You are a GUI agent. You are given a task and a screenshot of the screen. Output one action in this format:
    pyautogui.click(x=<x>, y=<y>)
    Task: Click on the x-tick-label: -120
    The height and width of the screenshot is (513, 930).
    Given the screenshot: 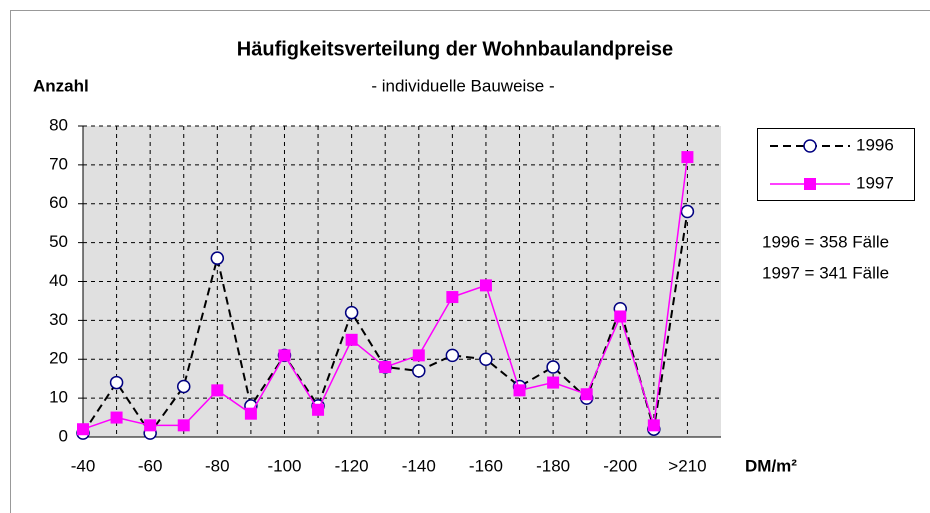 What is the action you would take?
    pyautogui.click(x=352, y=465)
    